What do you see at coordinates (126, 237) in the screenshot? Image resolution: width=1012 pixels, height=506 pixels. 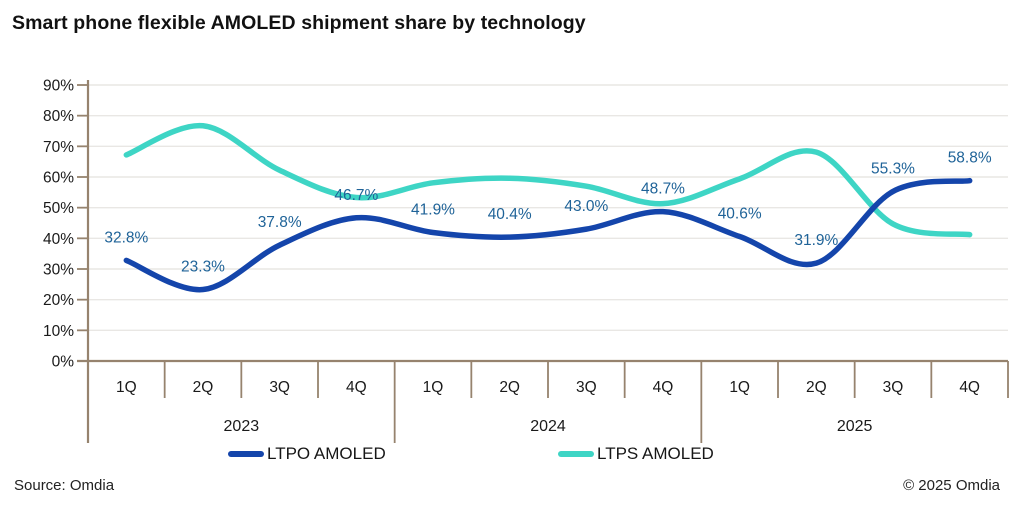 I see `data-point-label: 32.8%` at bounding box center [126, 237].